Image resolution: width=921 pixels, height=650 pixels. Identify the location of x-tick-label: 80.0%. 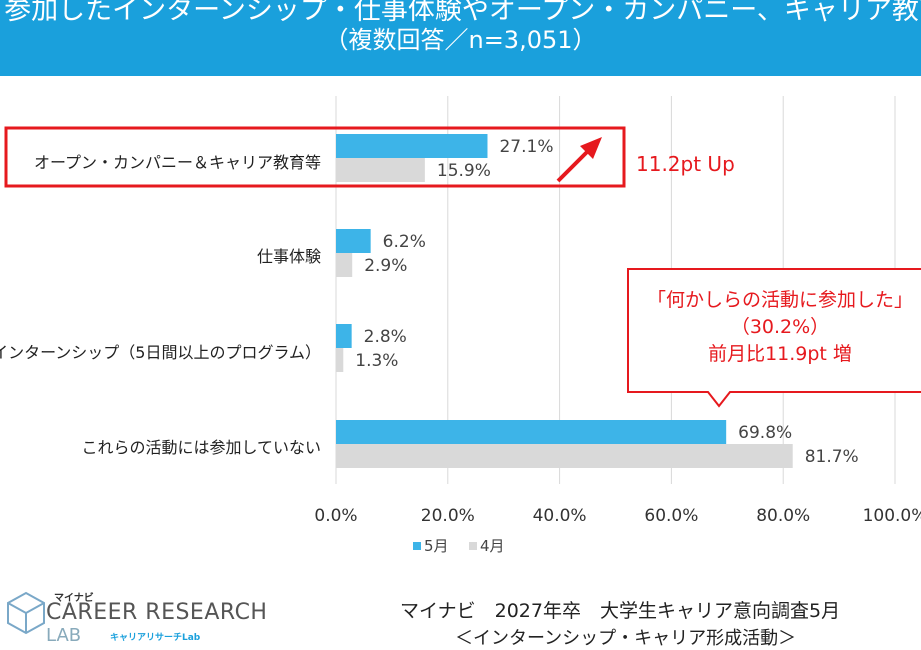
(783, 516).